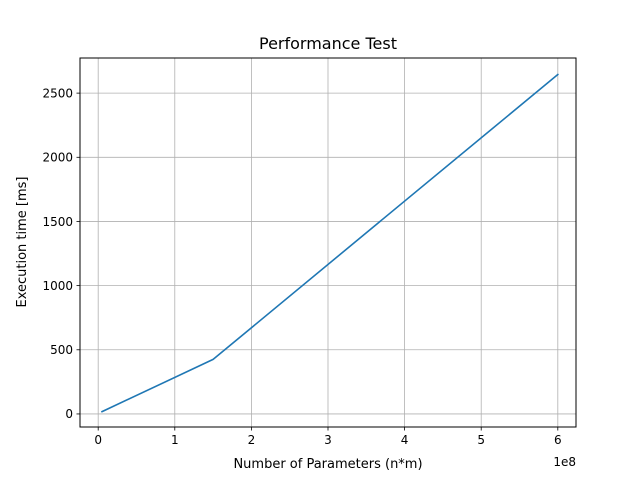 The image size is (640, 480). Describe the element at coordinates (61, 350) in the screenshot. I see `y-tick-label: 500` at that location.